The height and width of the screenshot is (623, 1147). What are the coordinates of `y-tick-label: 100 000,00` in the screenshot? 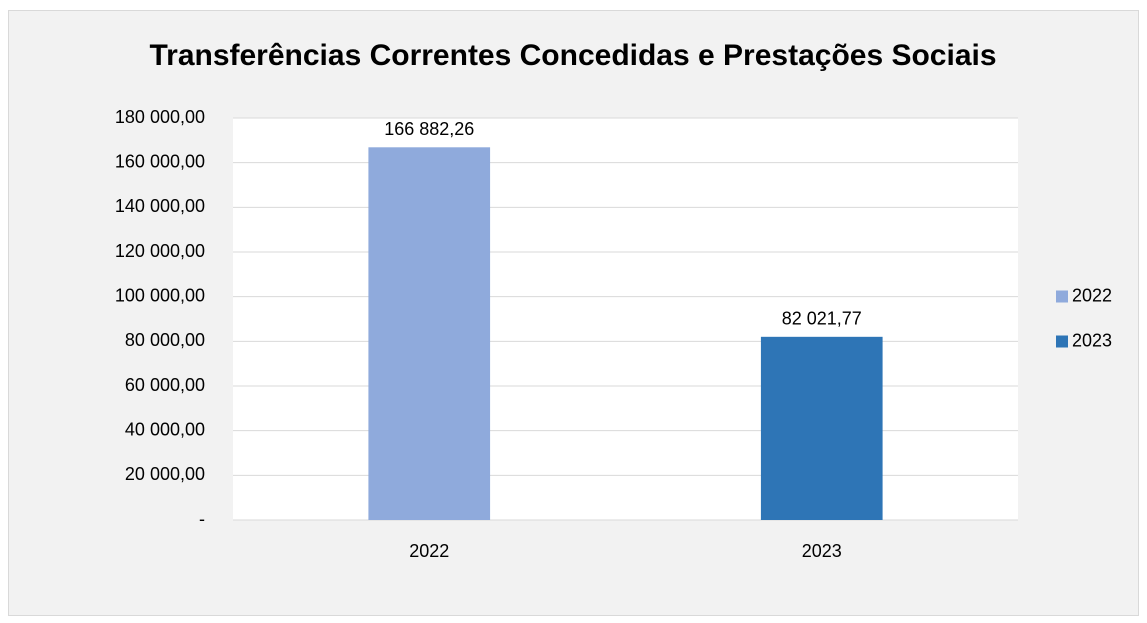 It's located at (160, 295).